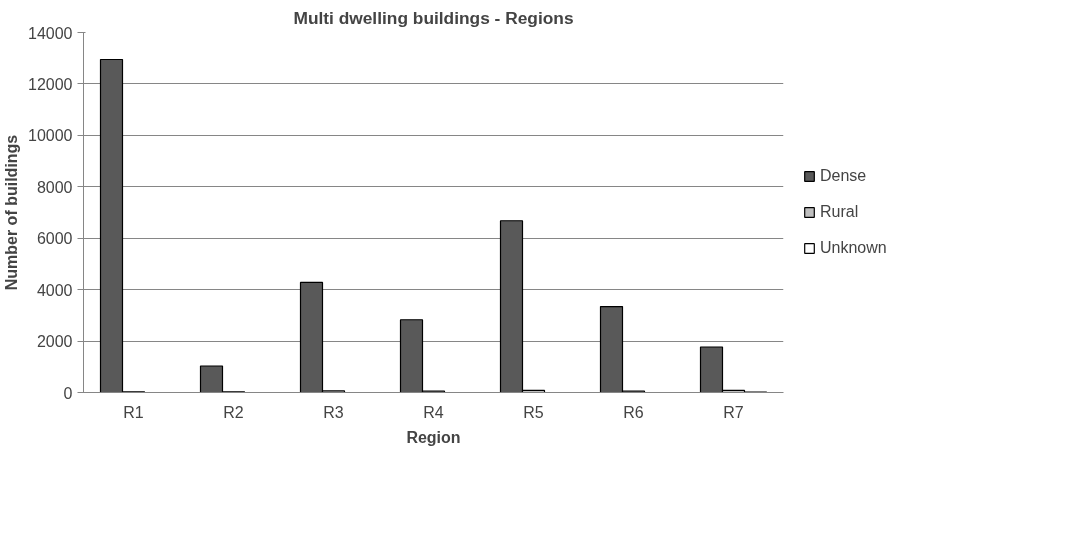 Image resolution: width=1077 pixels, height=549 pixels. What do you see at coordinates (50, 136) in the screenshot?
I see `y-tick-label: 10000` at bounding box center [50, 136].